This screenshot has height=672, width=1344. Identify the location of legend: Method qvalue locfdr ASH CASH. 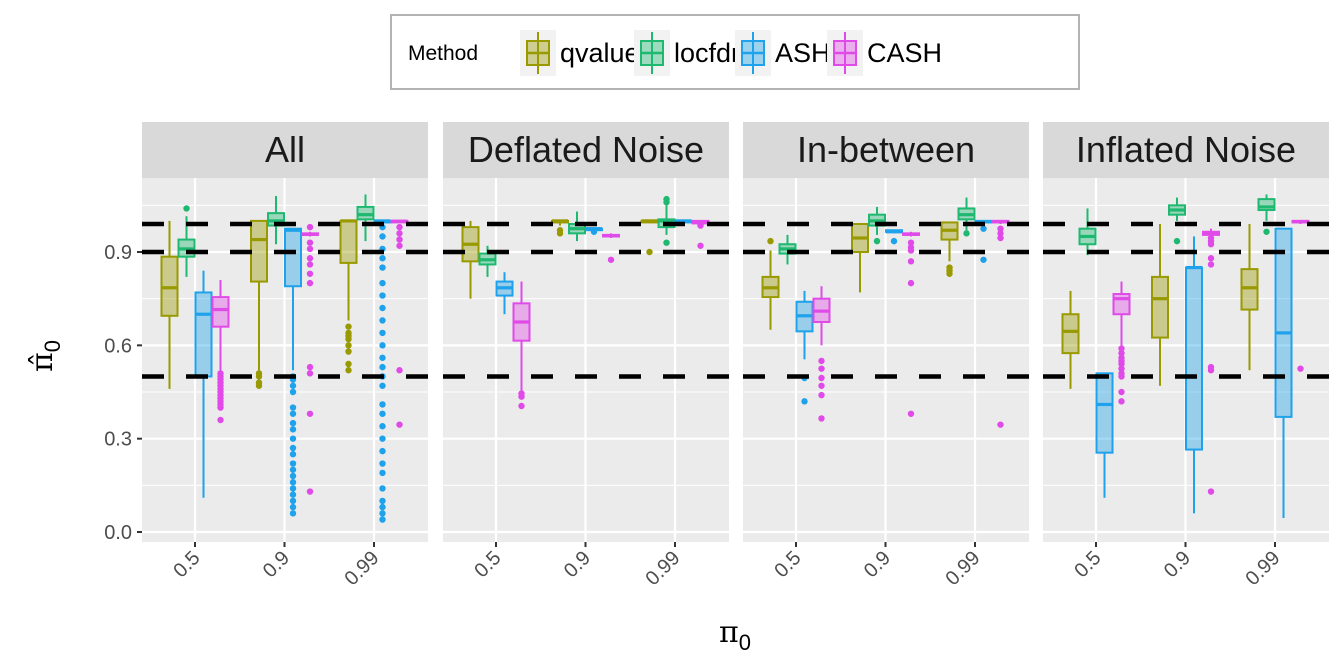
(735, 52).